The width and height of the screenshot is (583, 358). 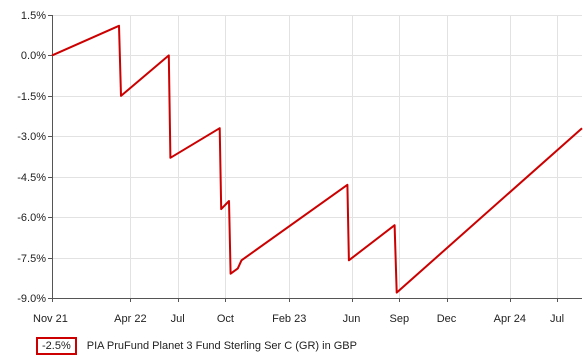 I want to click on y-tick-label: -3.0%, so click(x=31, y=137).